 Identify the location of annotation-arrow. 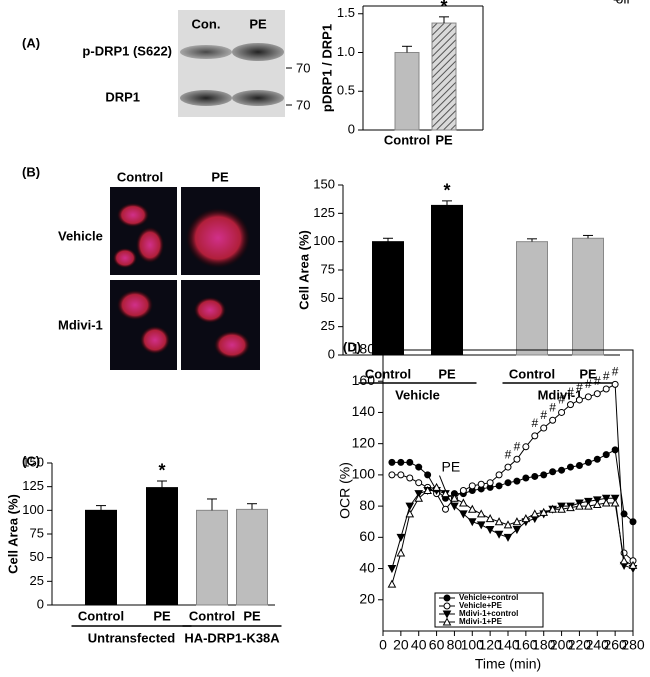
(442, 483).